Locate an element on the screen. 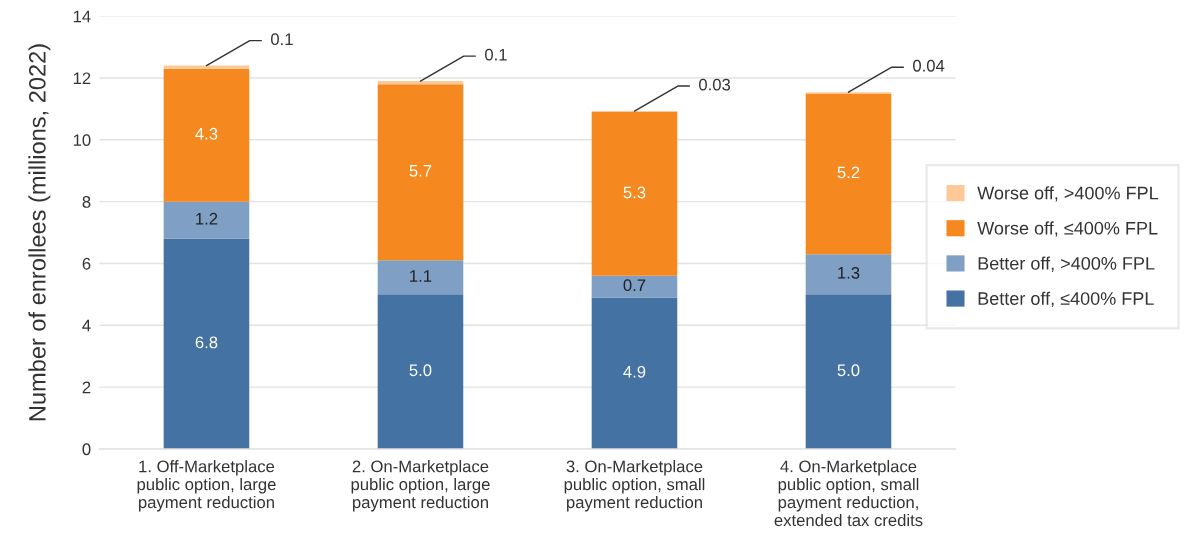 The width and height of the screenshot is (1184, 557). data-label: 5.2 is located at coordinates (848, 172).